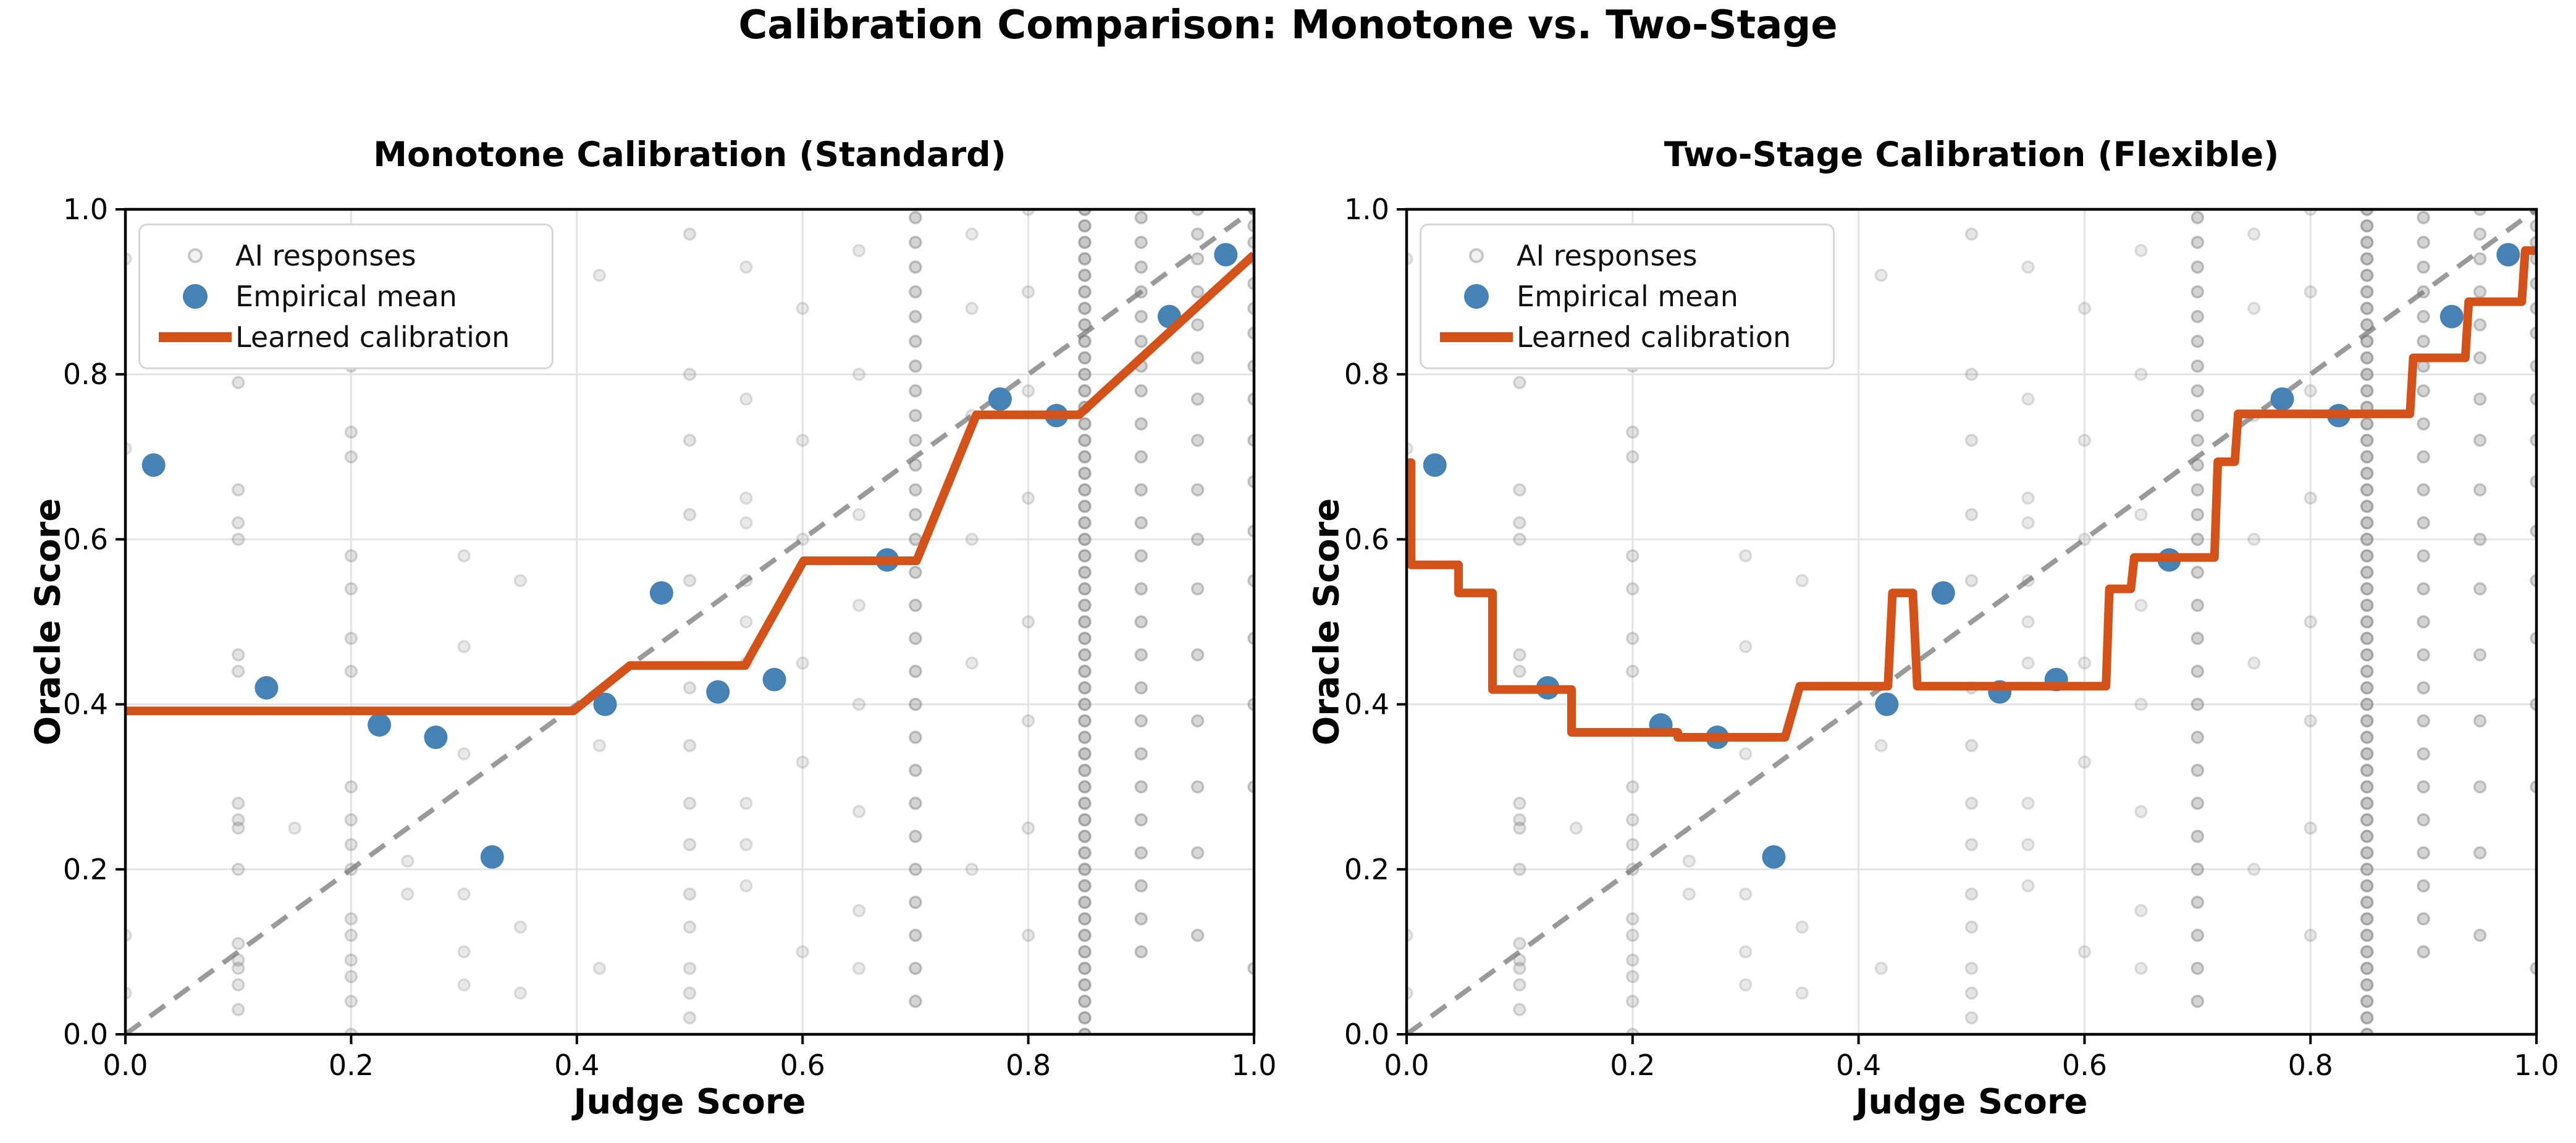  I want to click on x-tick-label: 0.6, so click(2084, 1065).